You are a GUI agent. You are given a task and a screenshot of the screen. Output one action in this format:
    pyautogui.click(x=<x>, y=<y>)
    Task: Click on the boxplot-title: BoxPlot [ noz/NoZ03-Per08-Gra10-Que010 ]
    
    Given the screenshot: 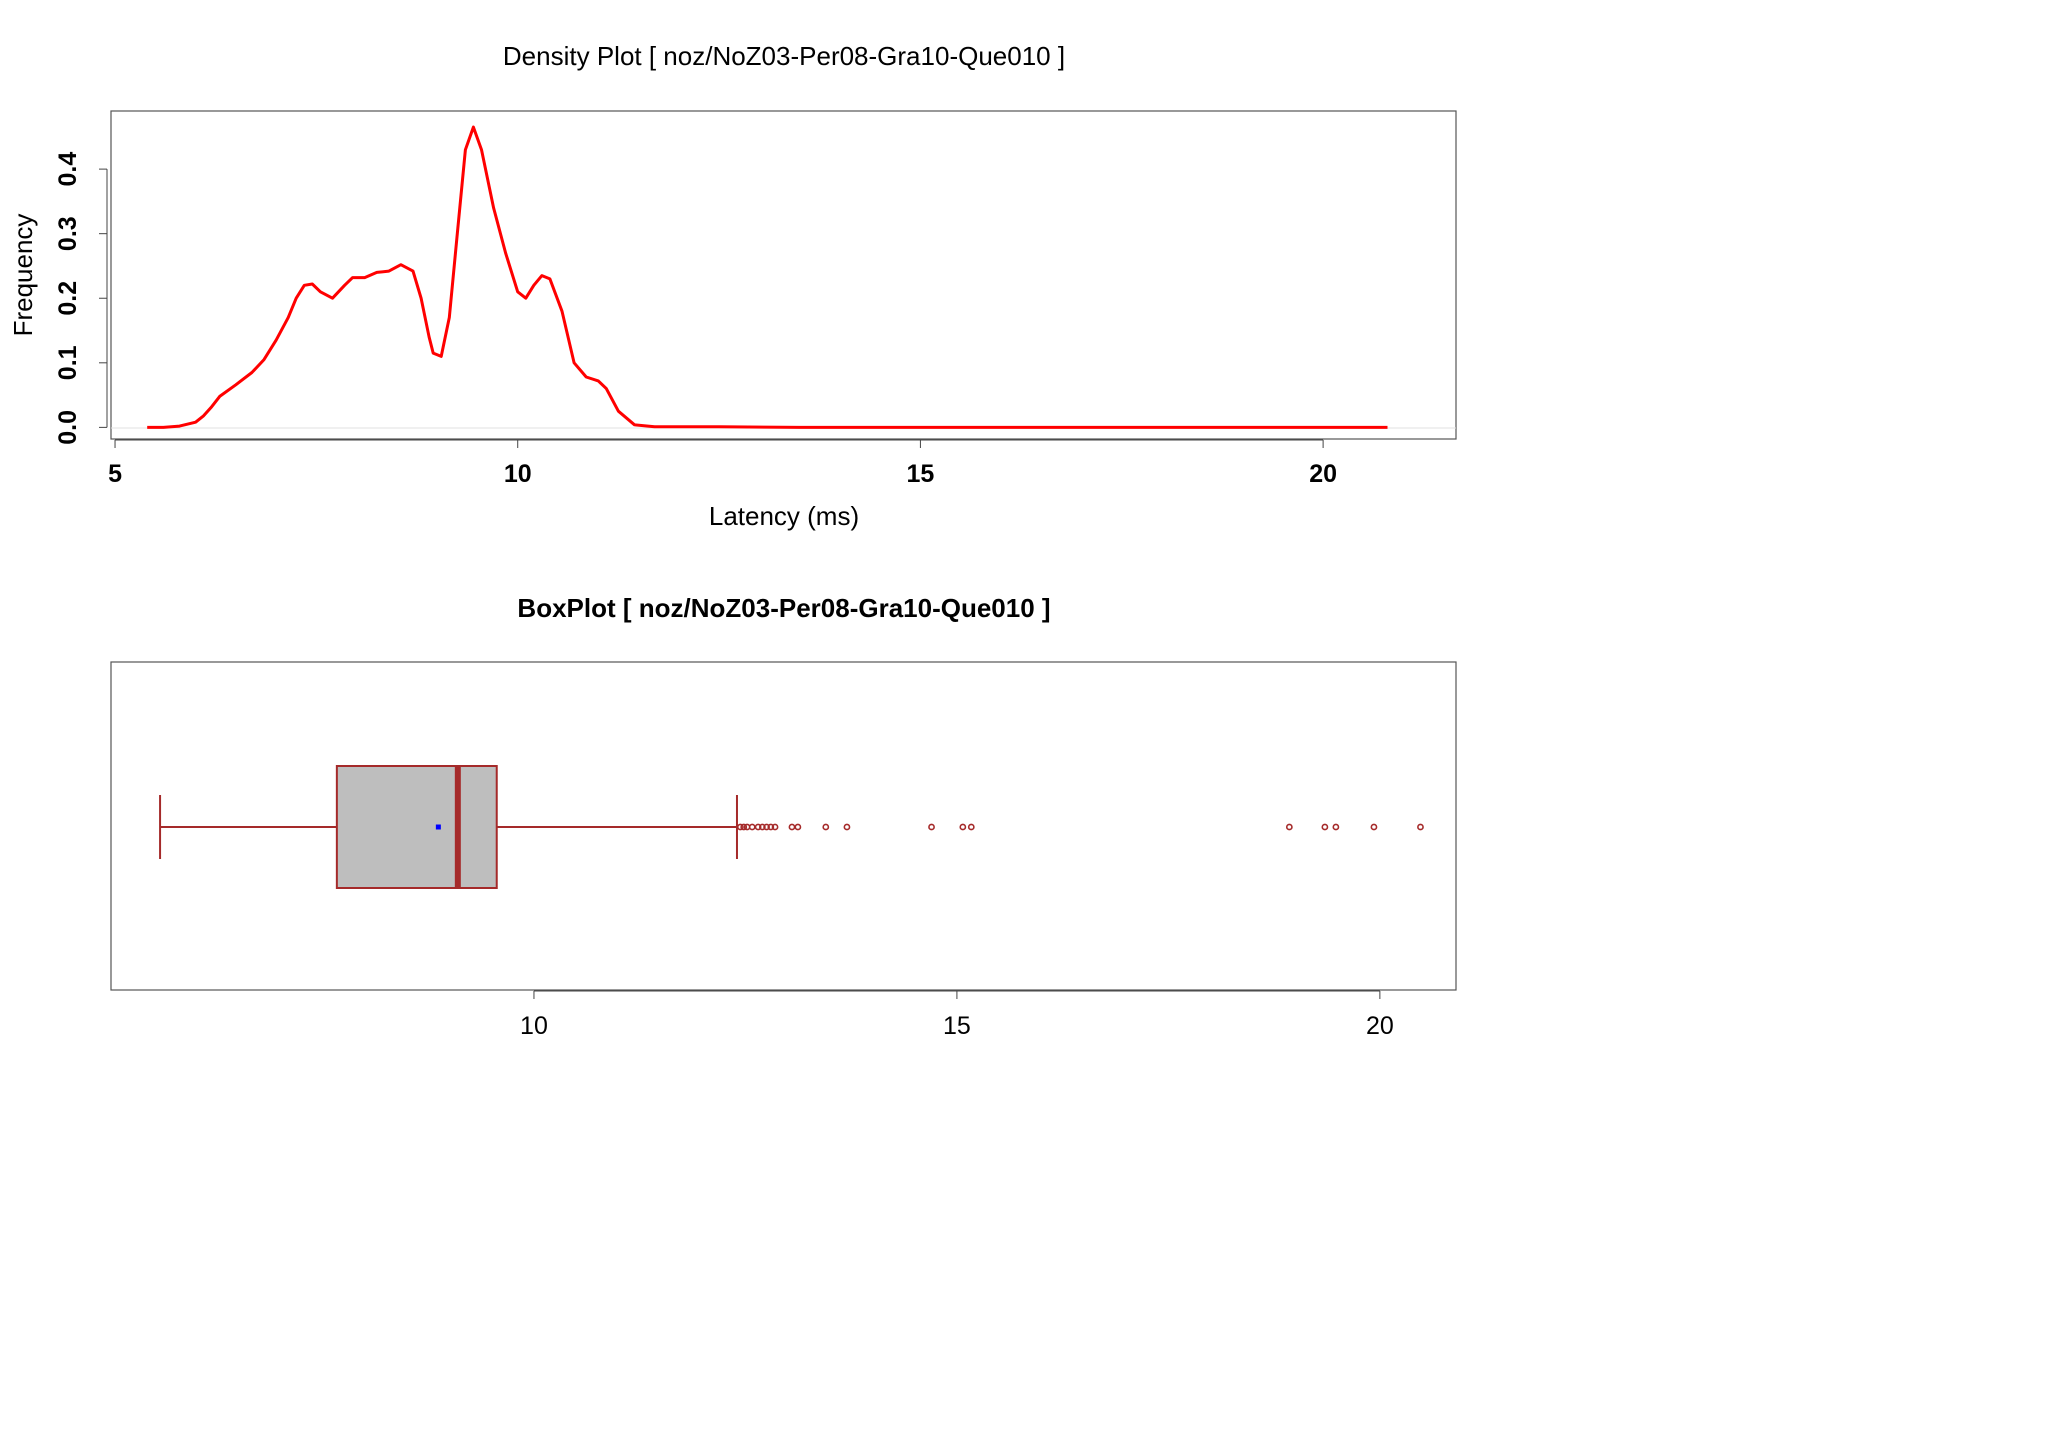 What is the action you would take?
    pyautogui.click(x=783, y=608)
    